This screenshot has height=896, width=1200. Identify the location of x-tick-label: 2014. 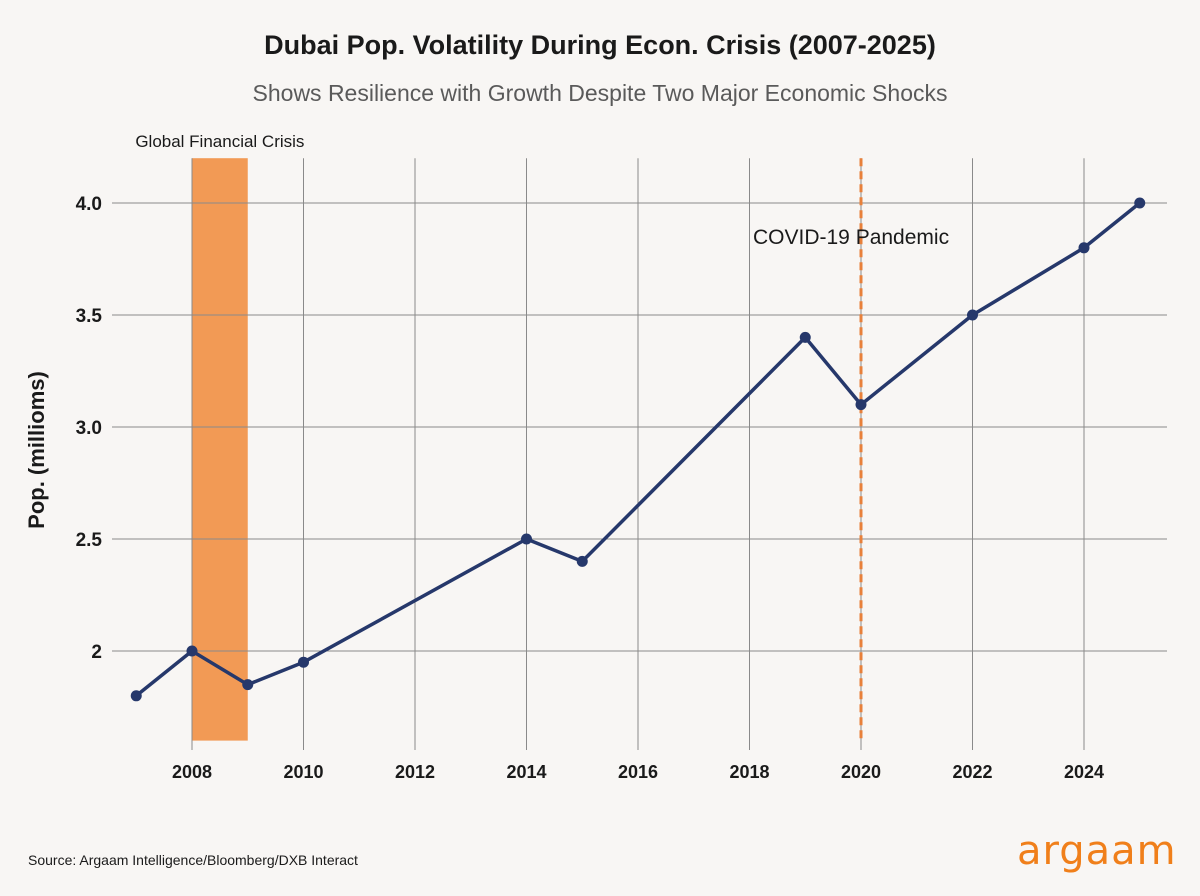
(526, 772).